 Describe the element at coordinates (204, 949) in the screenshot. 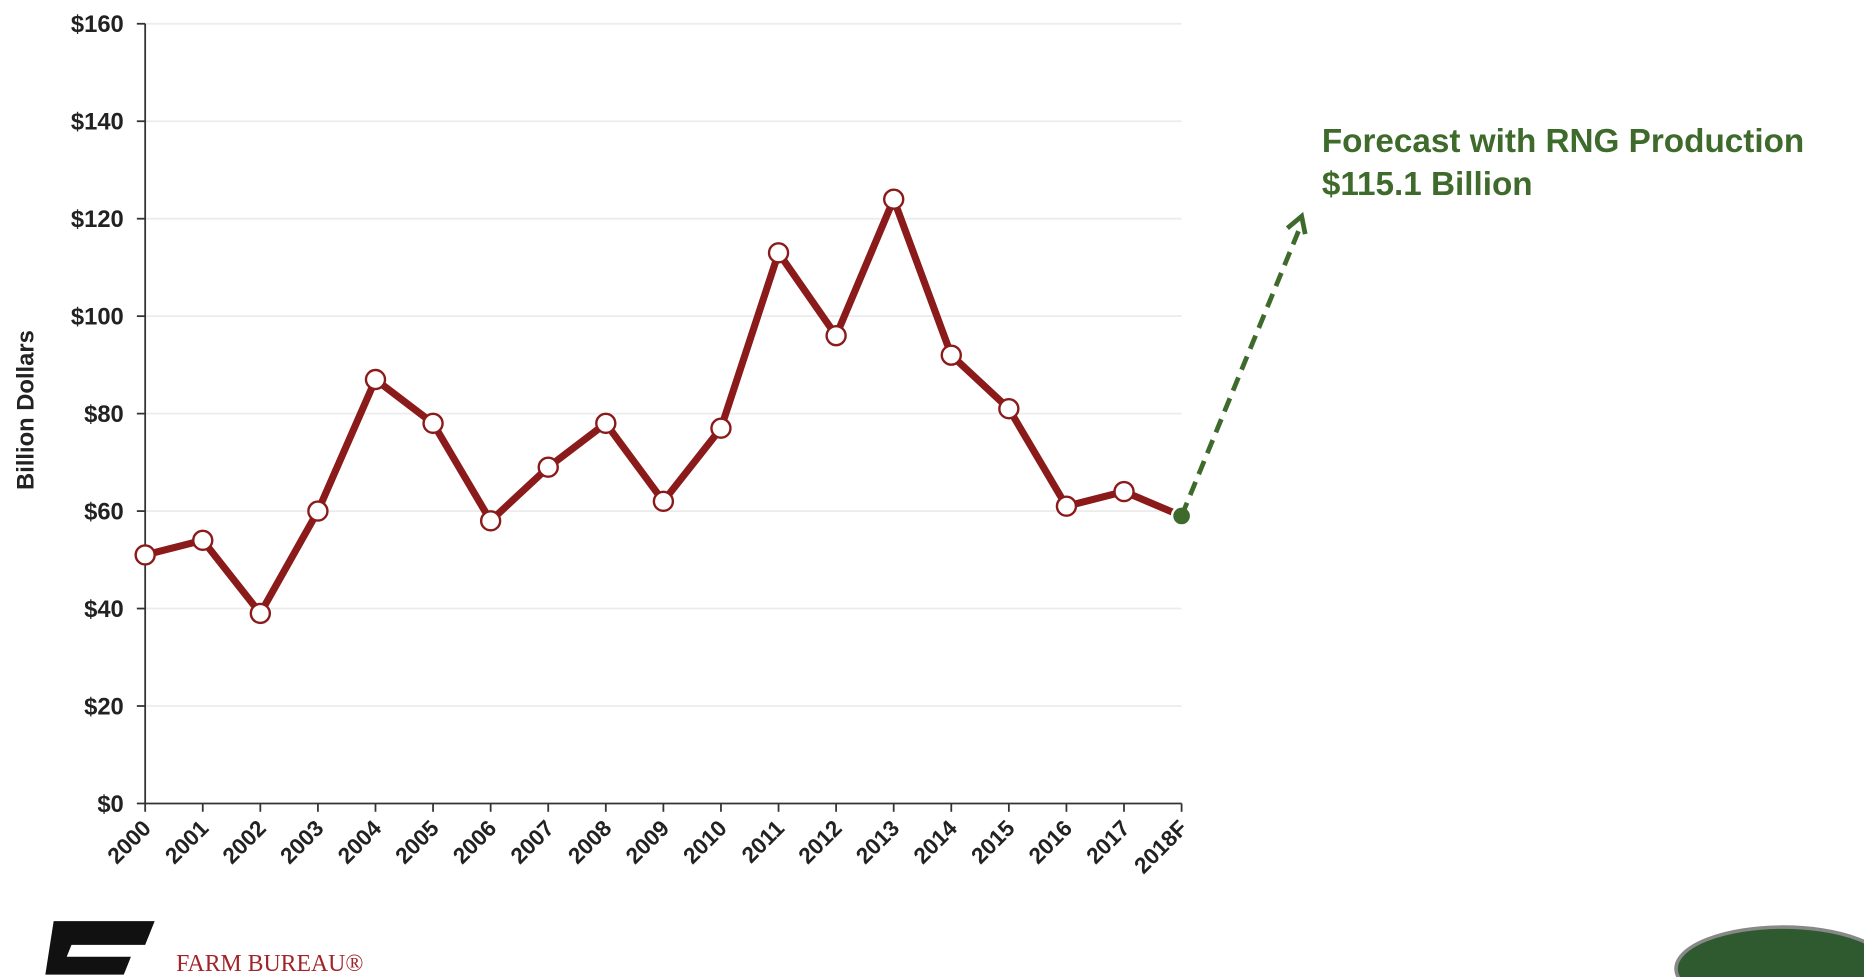

I see `farm-bureau-logo: FARM BUREAU®` at that location.